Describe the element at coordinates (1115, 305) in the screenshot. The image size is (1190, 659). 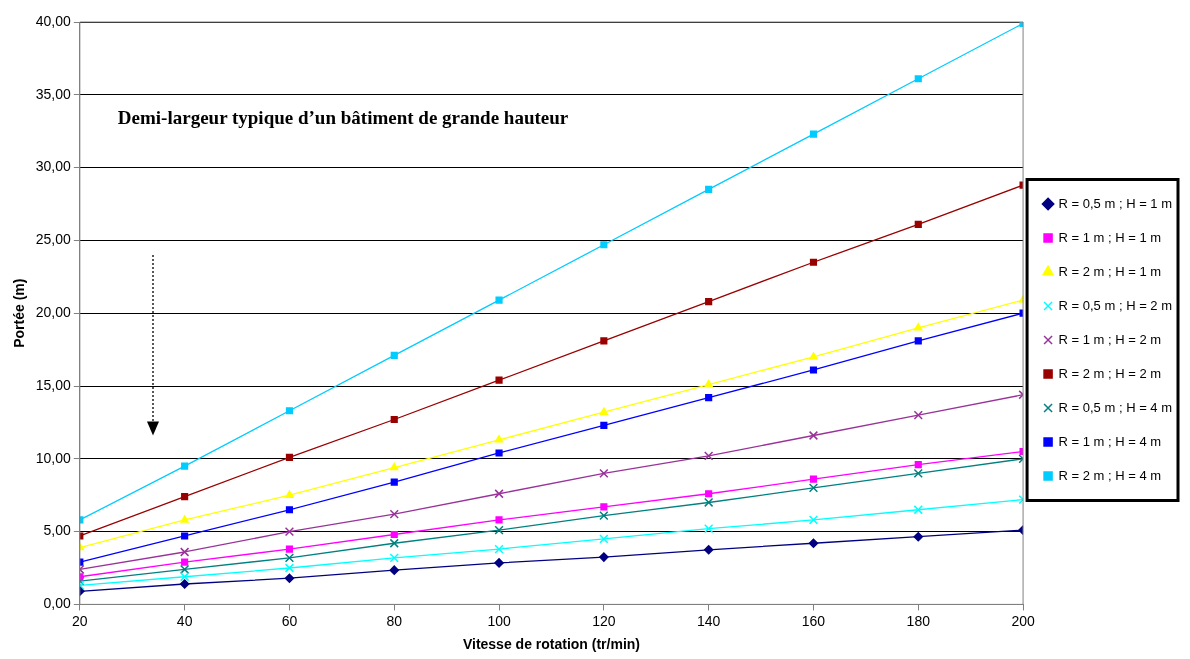
I see `legend-label: R = 0,5 m ; H = 2 m` at that location.